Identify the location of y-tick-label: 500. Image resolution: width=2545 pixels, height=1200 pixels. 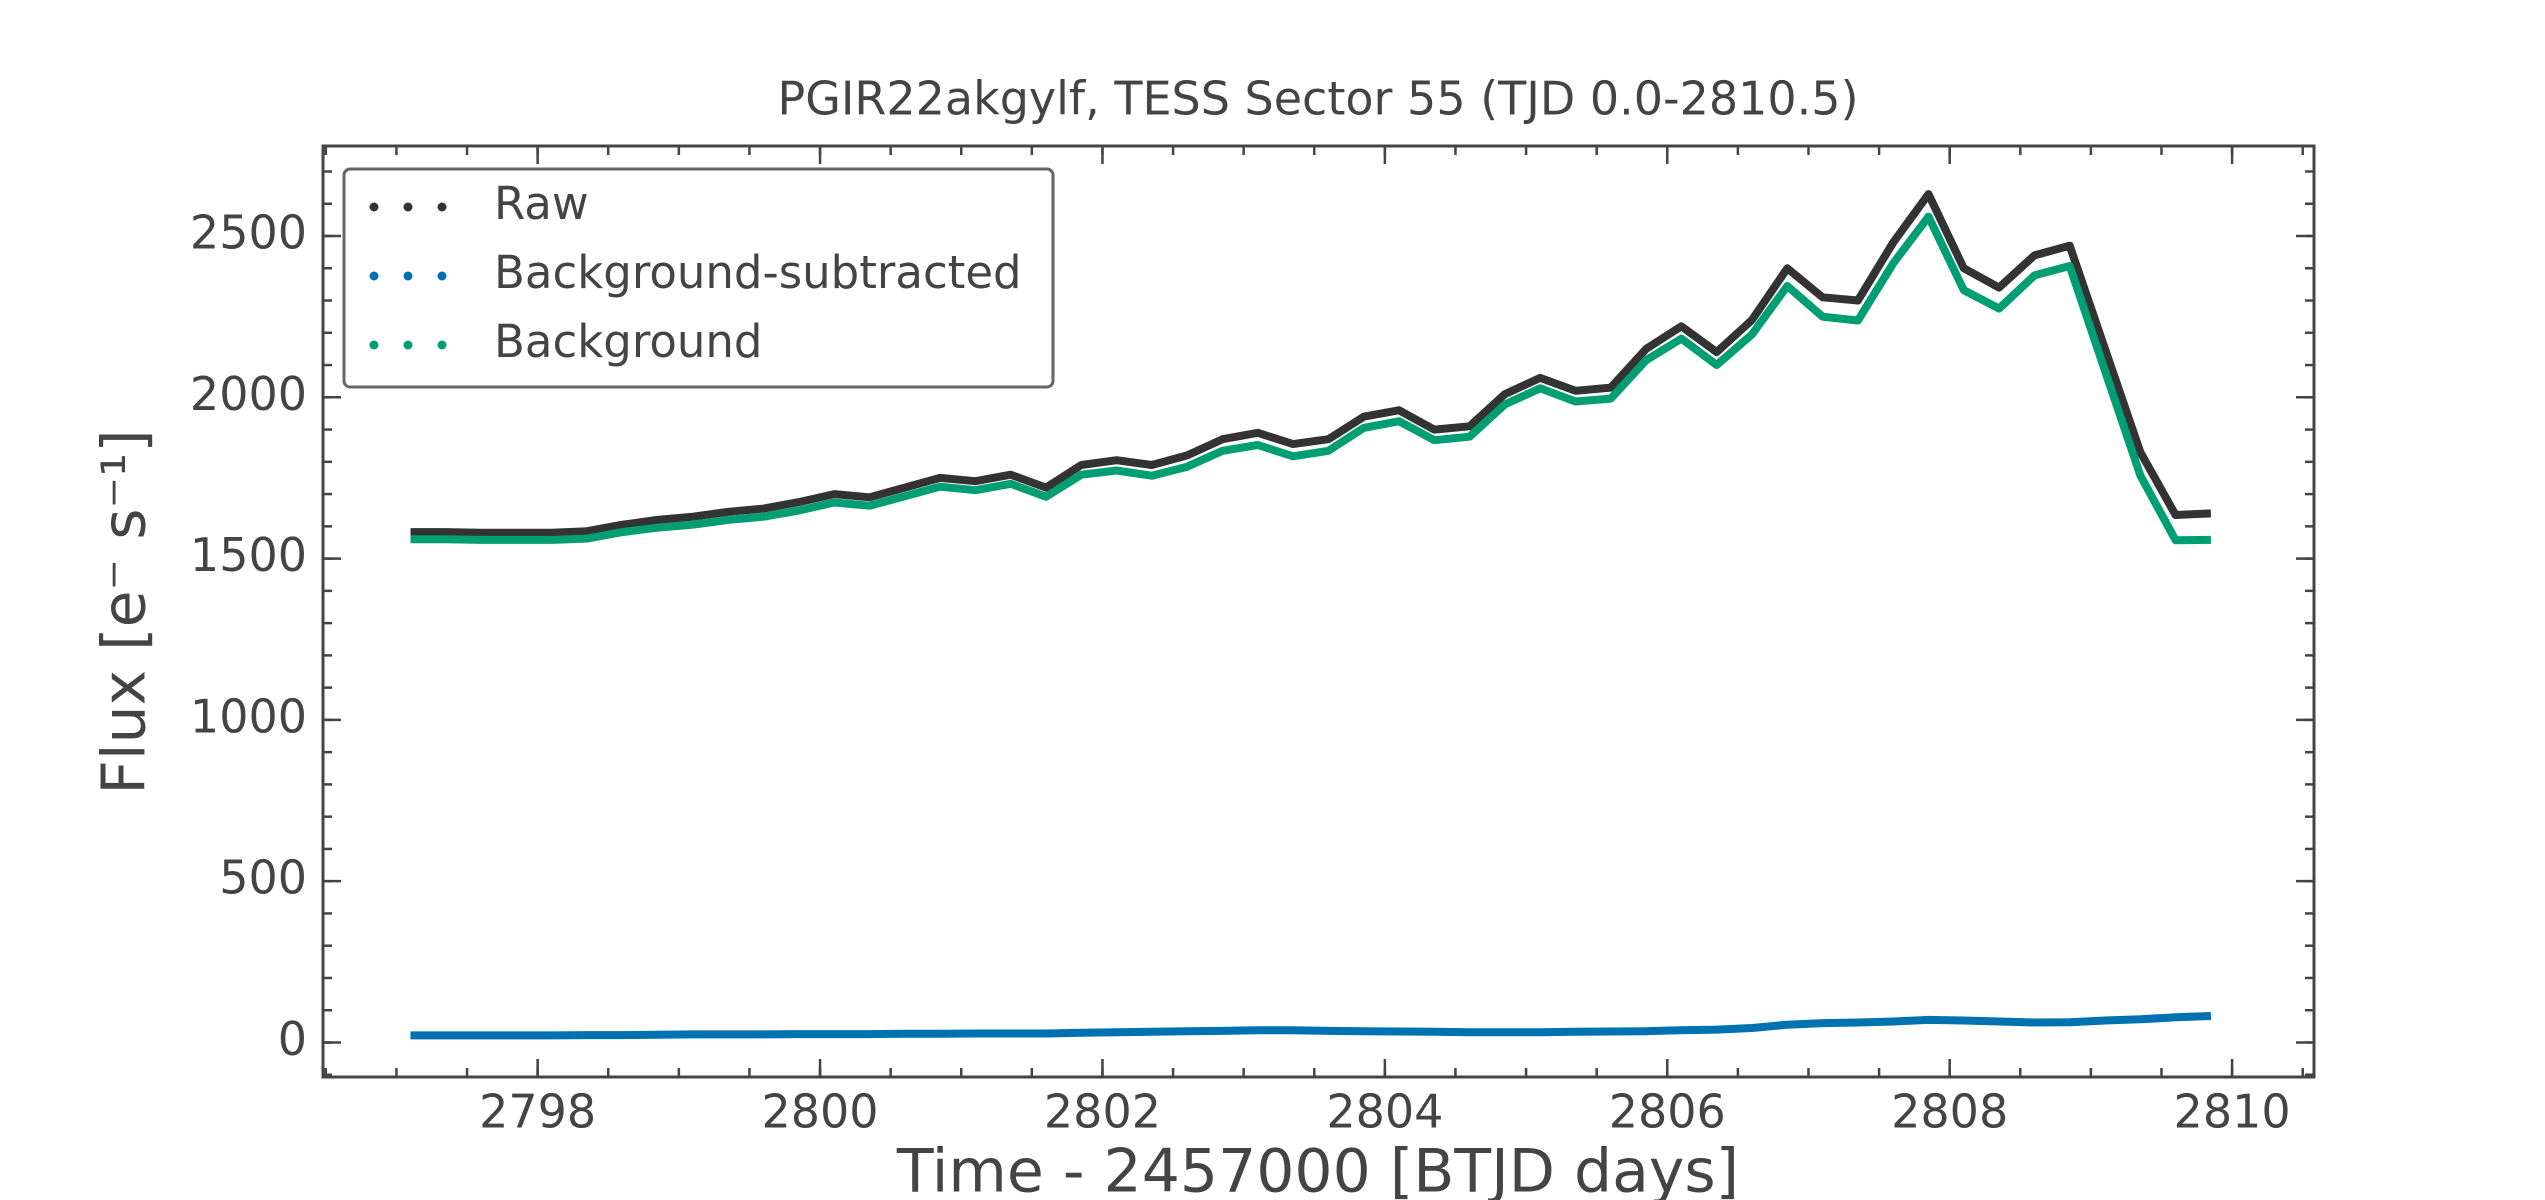
(263, 878).